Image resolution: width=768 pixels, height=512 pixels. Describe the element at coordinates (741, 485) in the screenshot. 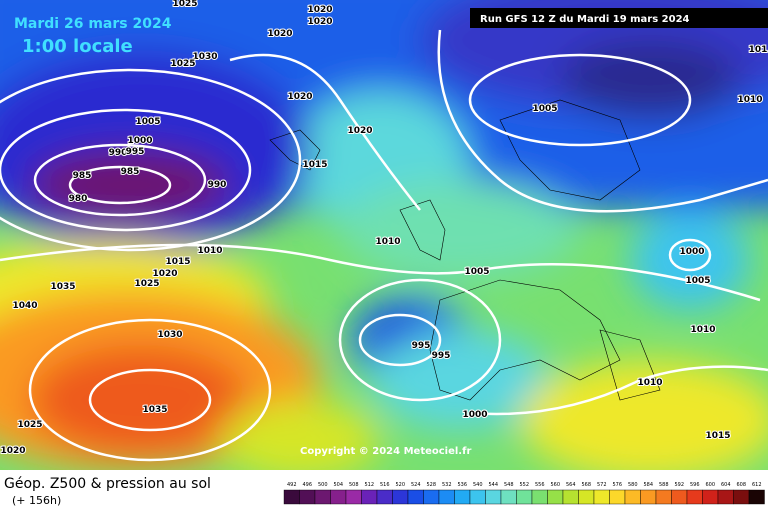

I see `legend-tick-label: 608` at that location.